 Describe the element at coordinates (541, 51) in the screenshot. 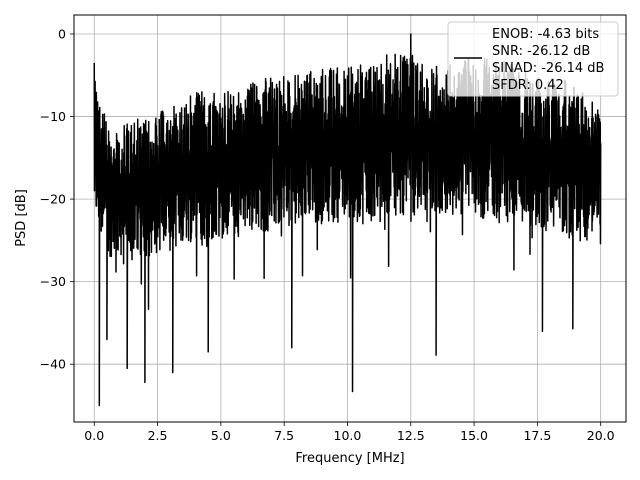

I see `legend-text-snr: SNR: -26.12 dB` at that location.